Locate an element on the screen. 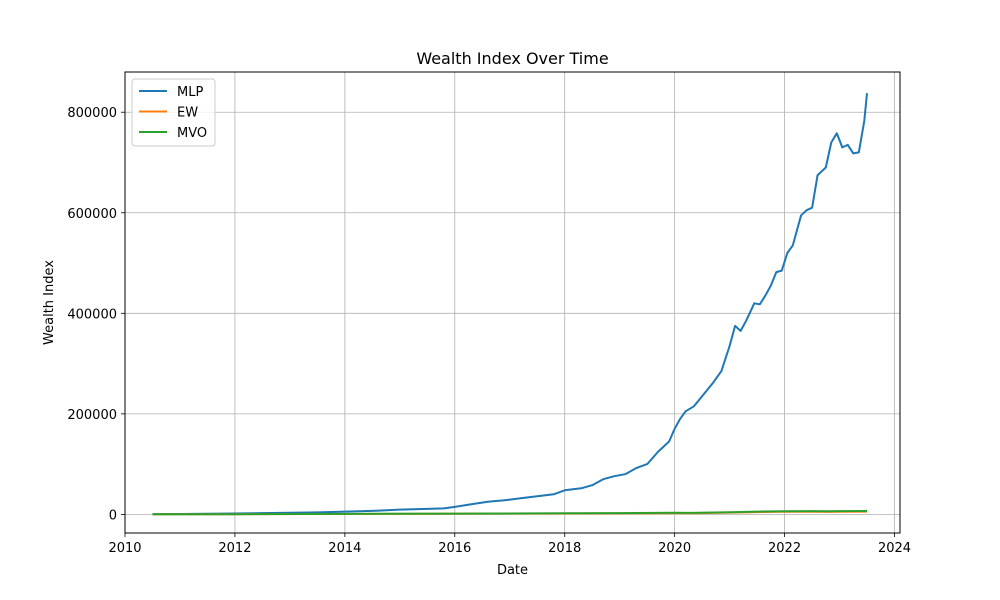  y-tick-label: 0 is located at coordinates (113, 515).